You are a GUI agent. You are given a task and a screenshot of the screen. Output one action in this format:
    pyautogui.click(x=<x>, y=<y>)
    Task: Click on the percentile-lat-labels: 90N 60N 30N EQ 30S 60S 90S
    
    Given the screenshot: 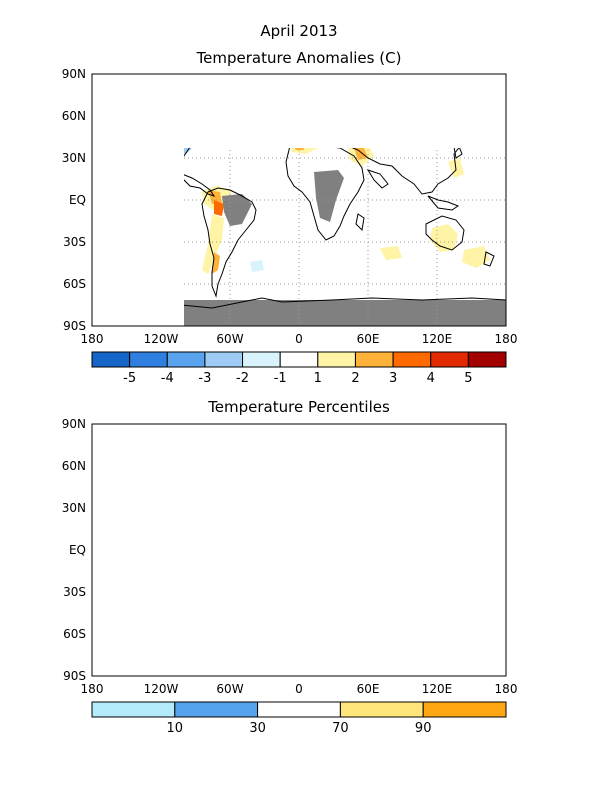 What is the action you would take?
    pyautogui.click(x=74, y=550)
    